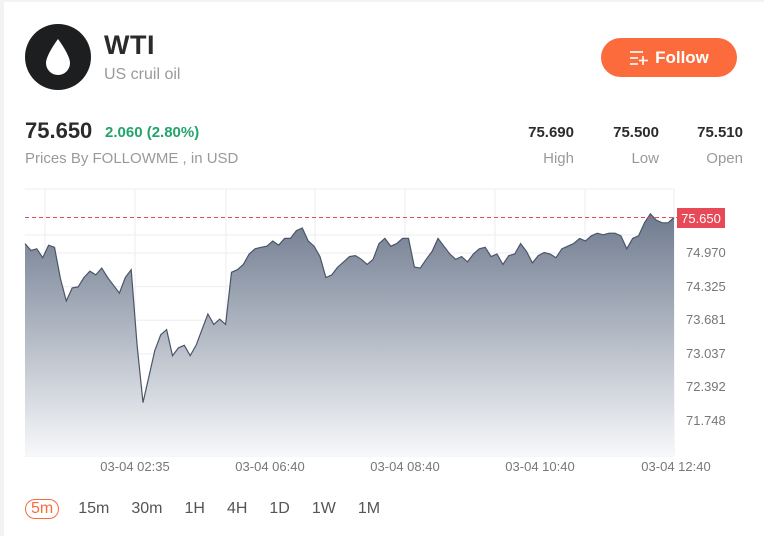 This screenshot has height=536, width=764. I want to click on stat-low: 75.500 Low, so click(636, 145).